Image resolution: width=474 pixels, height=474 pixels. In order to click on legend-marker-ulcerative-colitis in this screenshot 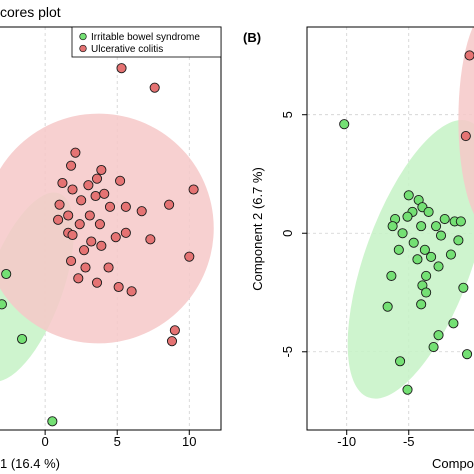, I will do `click(83, 48)`.